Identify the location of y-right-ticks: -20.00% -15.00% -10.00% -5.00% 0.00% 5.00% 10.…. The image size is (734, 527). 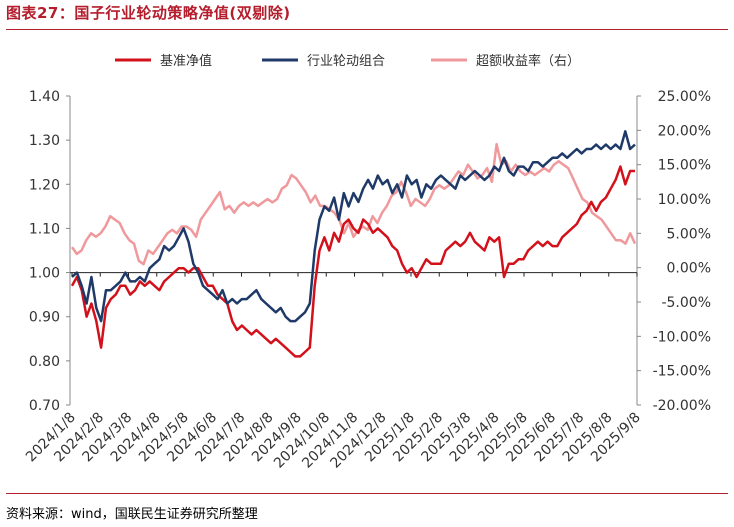
(674, 251).